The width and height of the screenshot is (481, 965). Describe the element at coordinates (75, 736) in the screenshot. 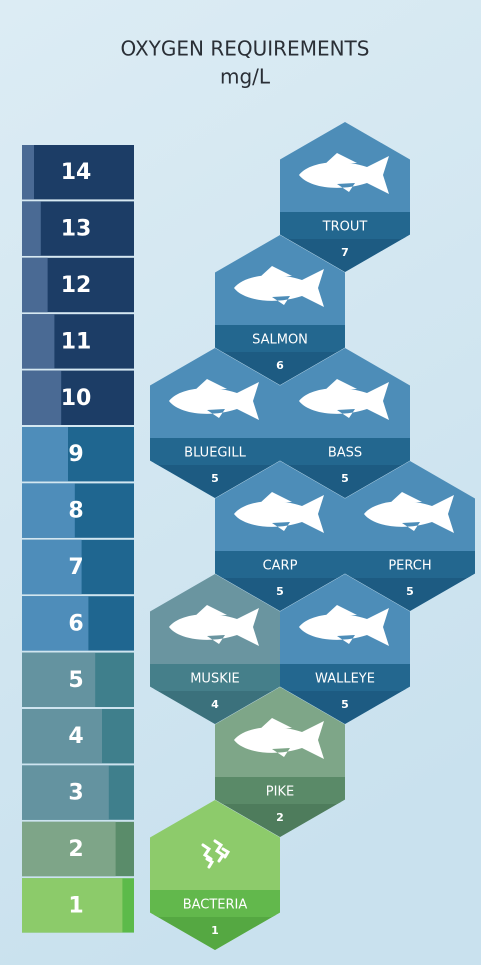

I see `scale-label: 4` at that location.